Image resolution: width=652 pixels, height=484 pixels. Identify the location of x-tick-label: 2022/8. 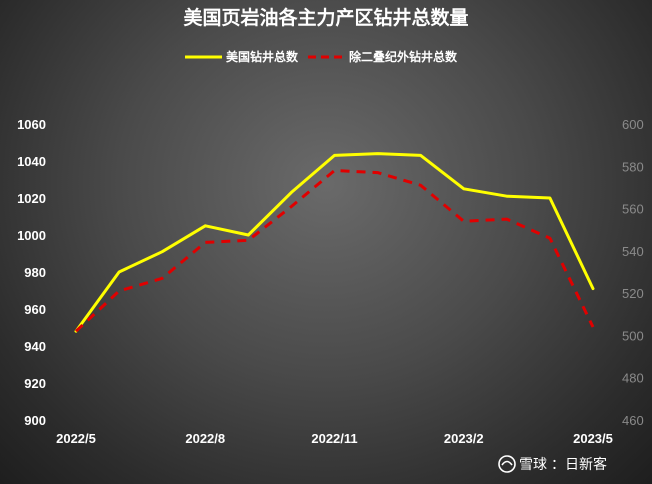
(205, 438).